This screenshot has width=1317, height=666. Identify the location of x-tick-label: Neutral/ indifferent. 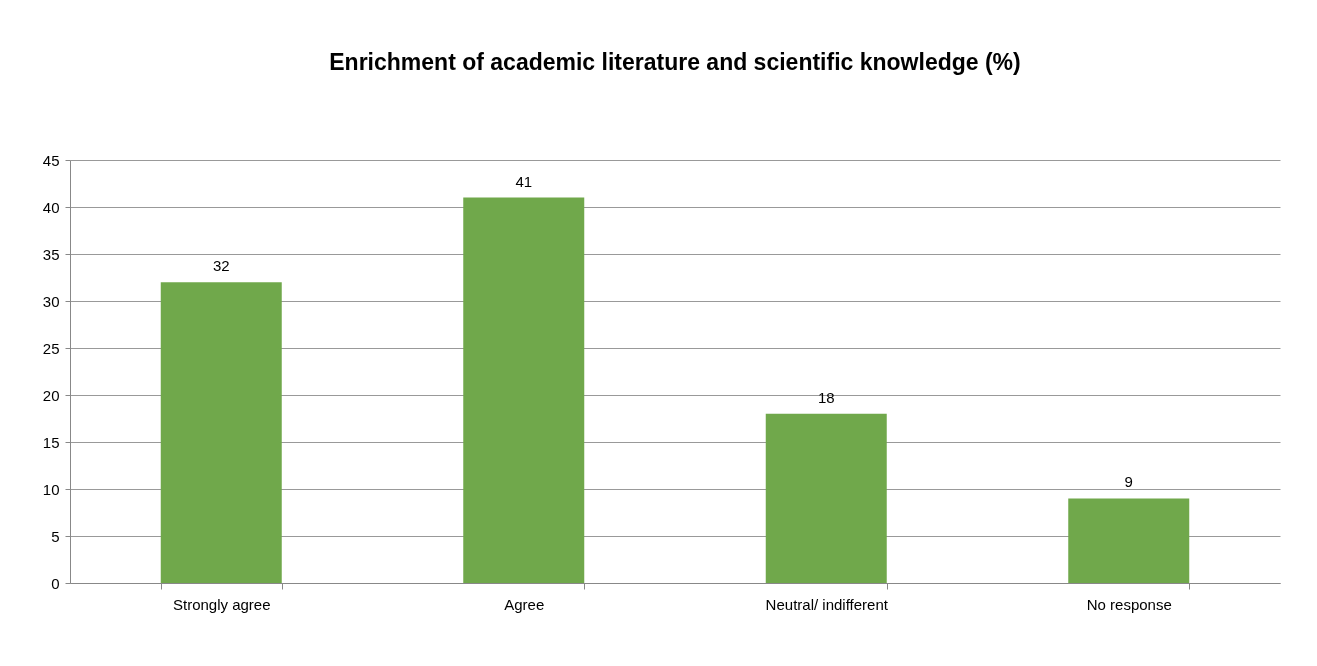
(827, 604).